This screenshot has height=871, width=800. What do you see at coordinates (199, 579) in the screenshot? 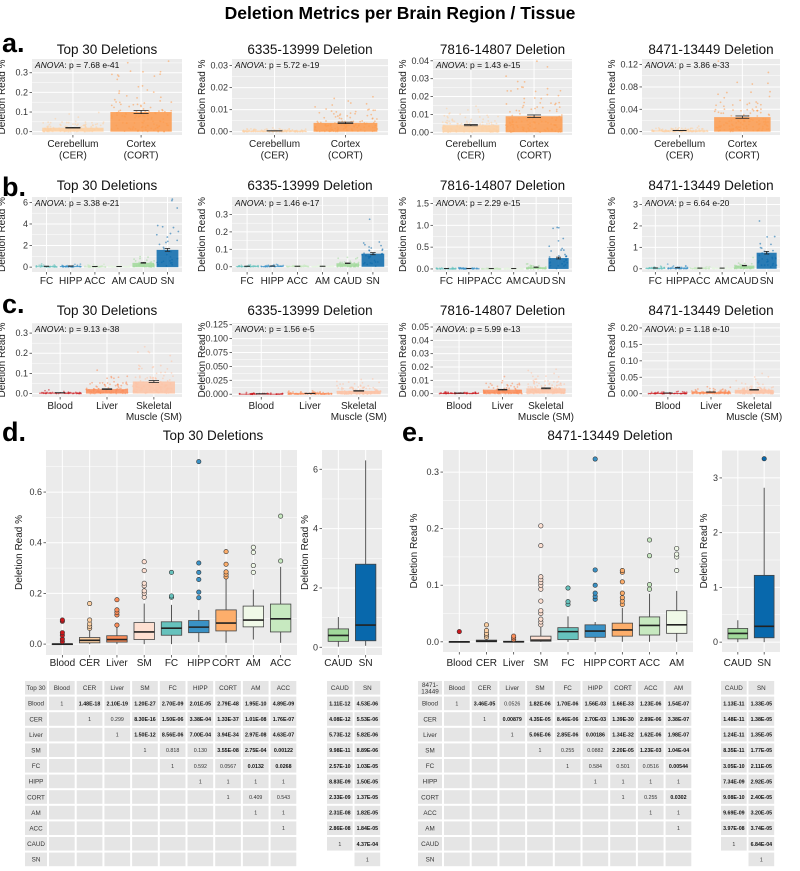
I see `outlier-point` at bounding box center [199, 579].